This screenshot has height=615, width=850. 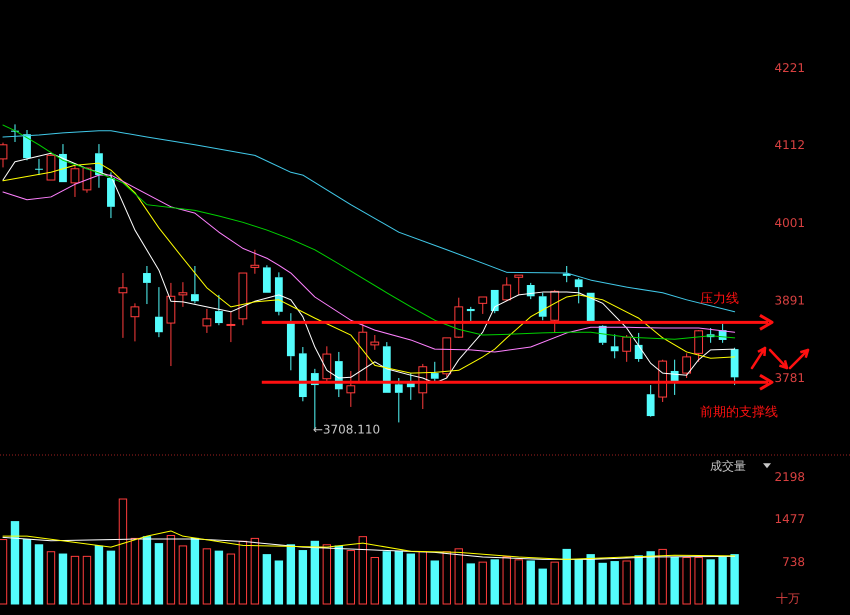 What do you see at coordinates (793, 561) in the screenshot?
I see `y-tick-label: 738` at bounding box center [793, 561].